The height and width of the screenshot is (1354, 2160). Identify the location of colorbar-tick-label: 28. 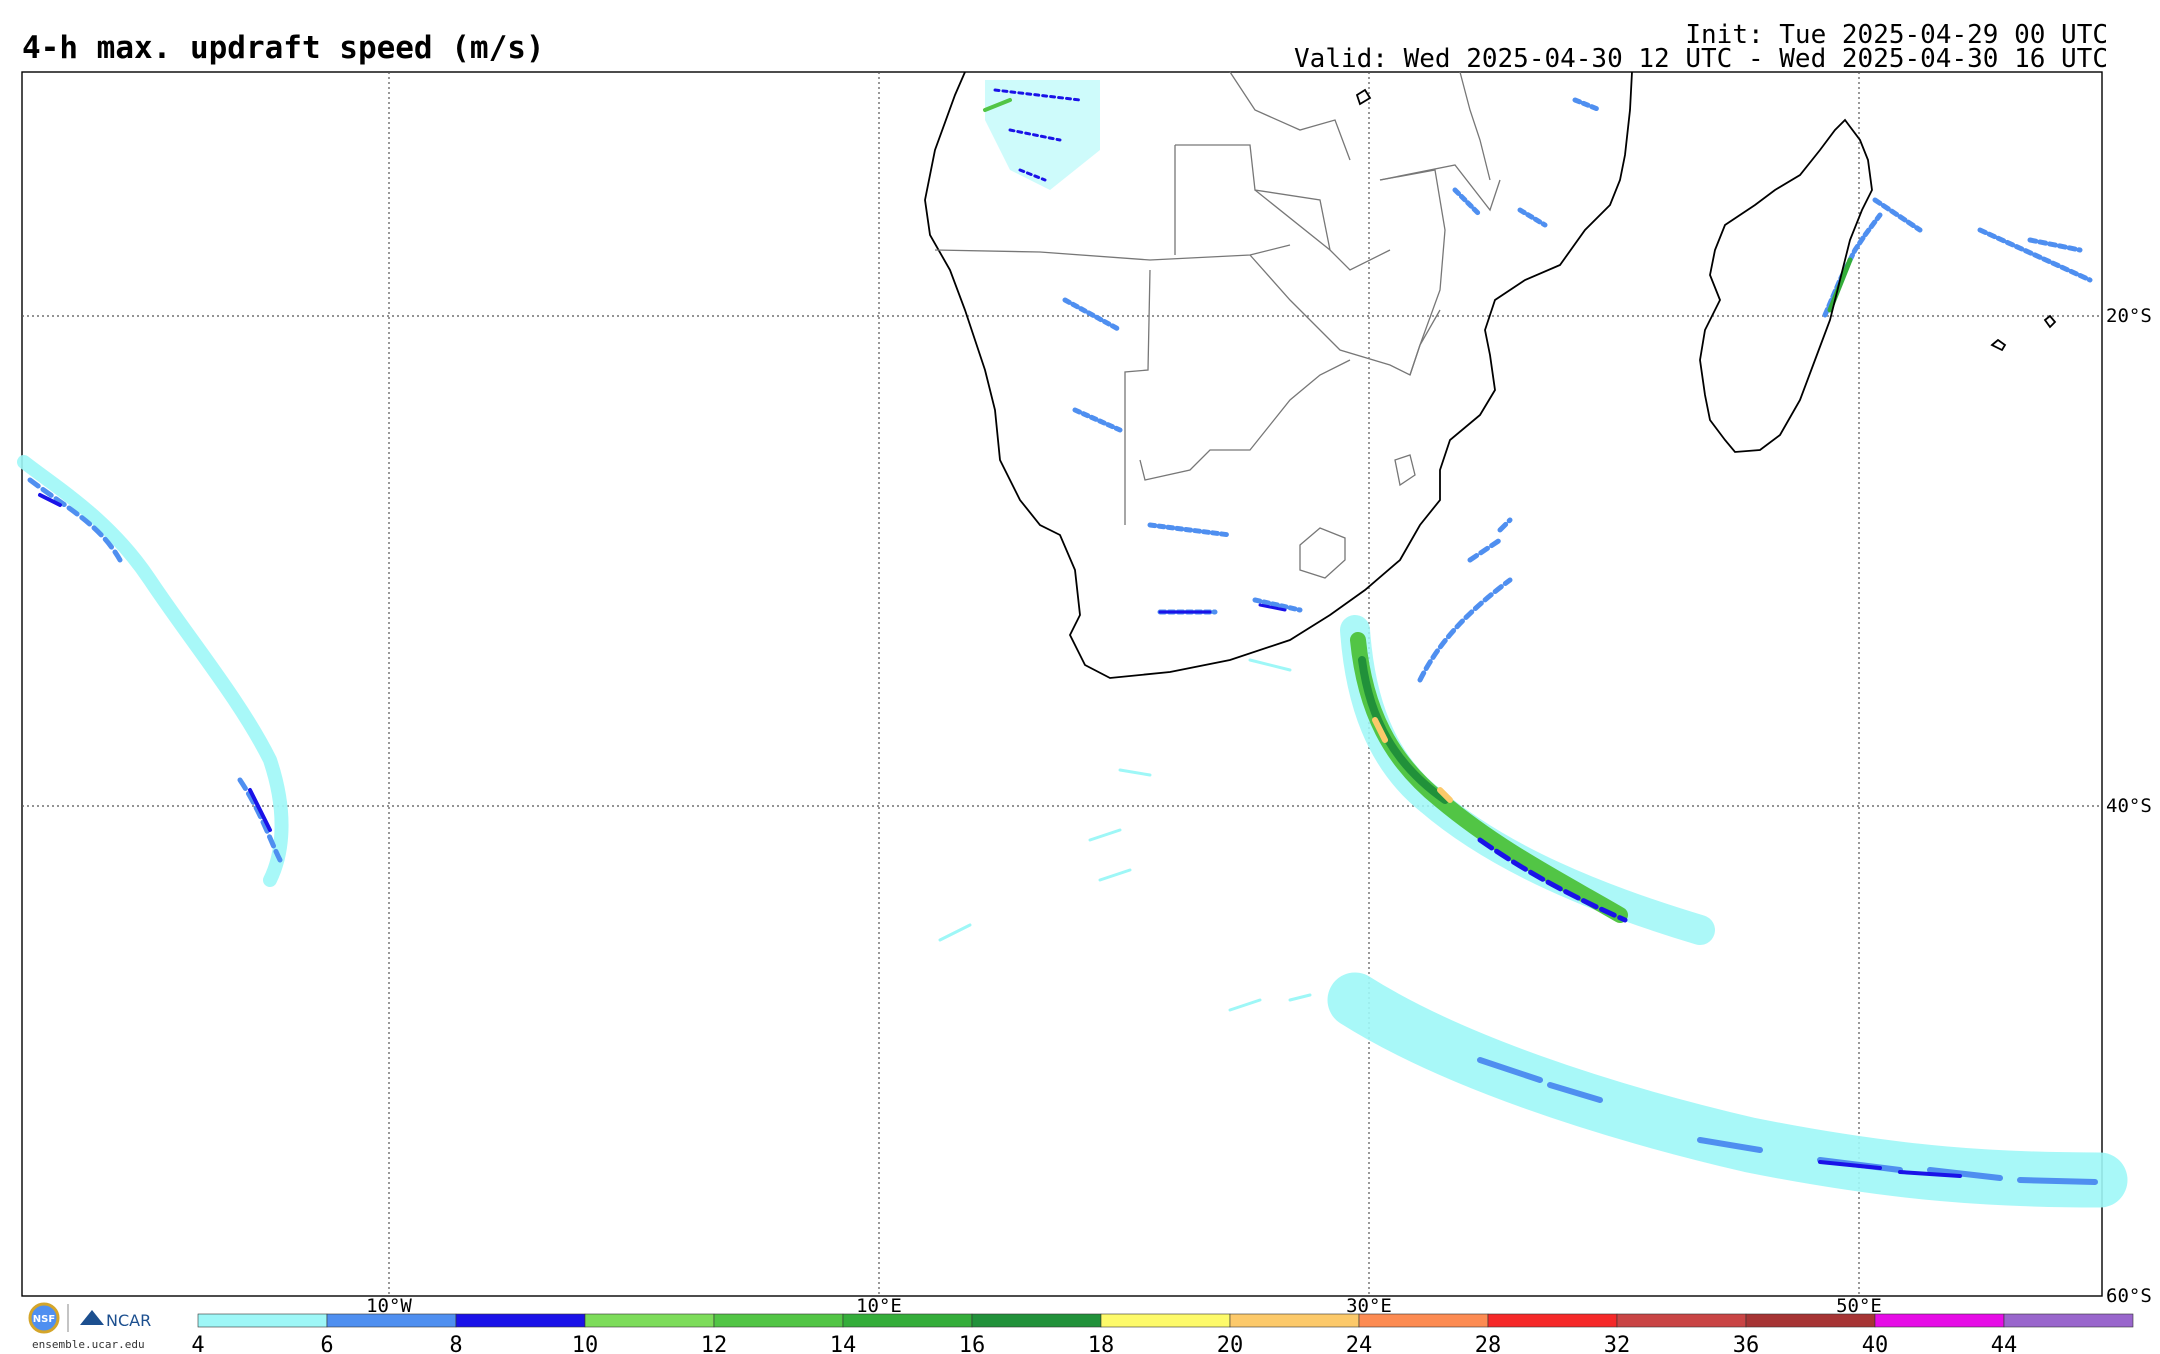
(1488, 1343).